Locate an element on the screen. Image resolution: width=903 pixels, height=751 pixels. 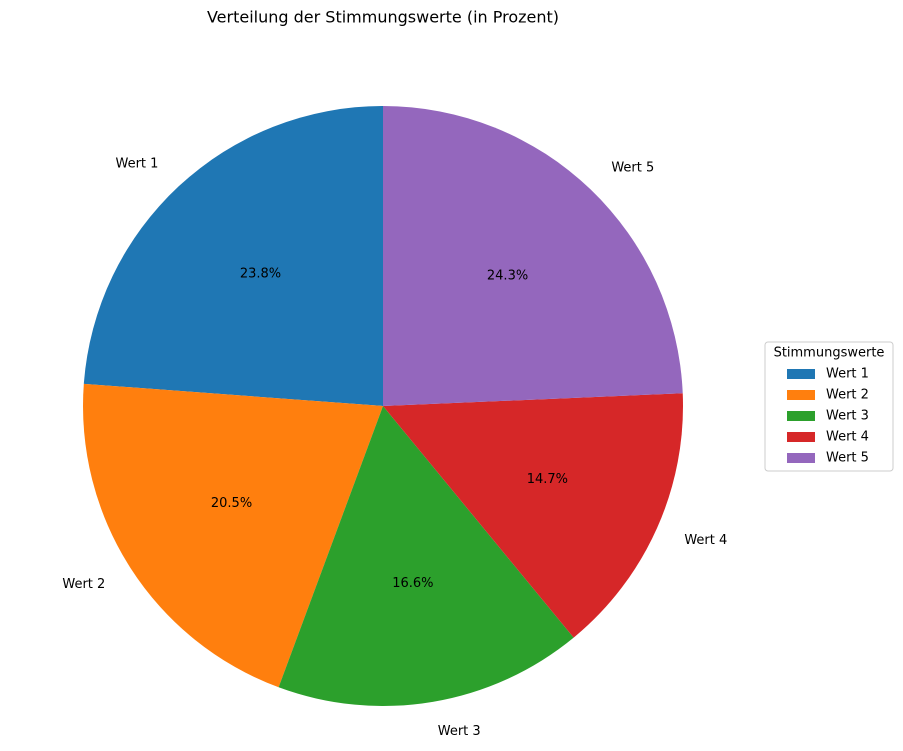
percent-label: 14.7% is located at coordinates (547, 479).